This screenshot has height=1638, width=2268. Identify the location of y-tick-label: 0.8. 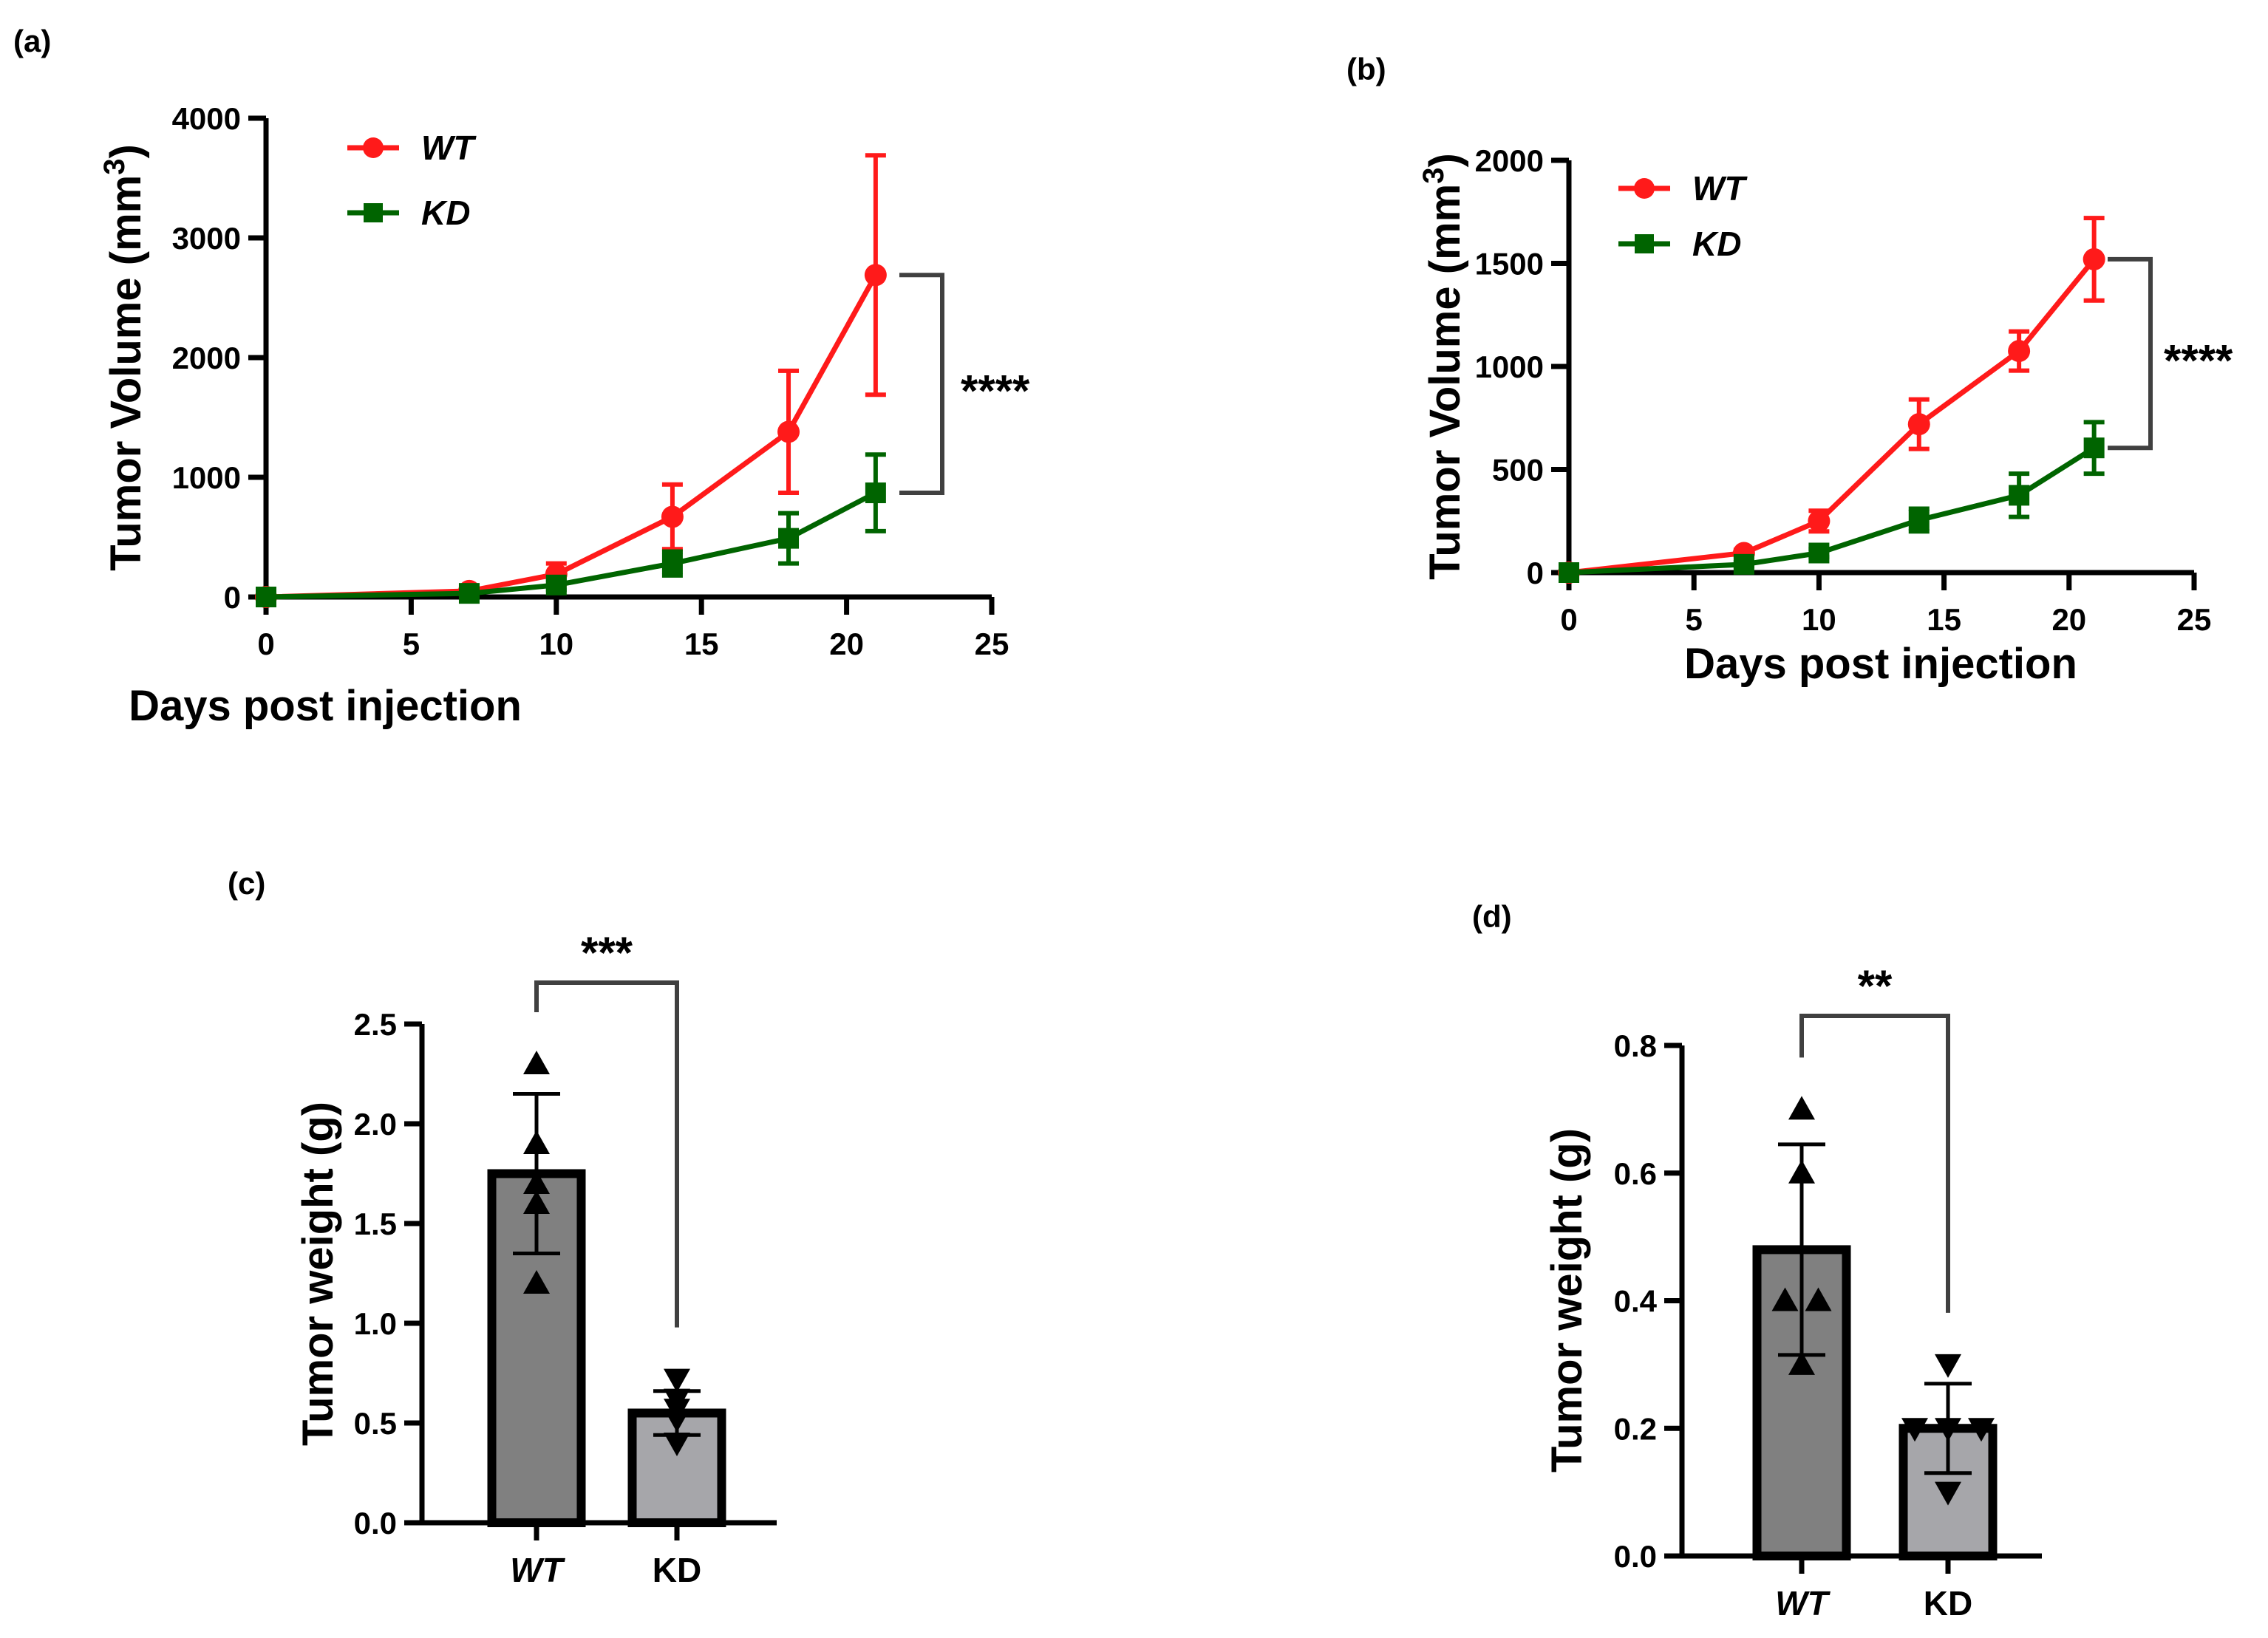
(1635, 1045).